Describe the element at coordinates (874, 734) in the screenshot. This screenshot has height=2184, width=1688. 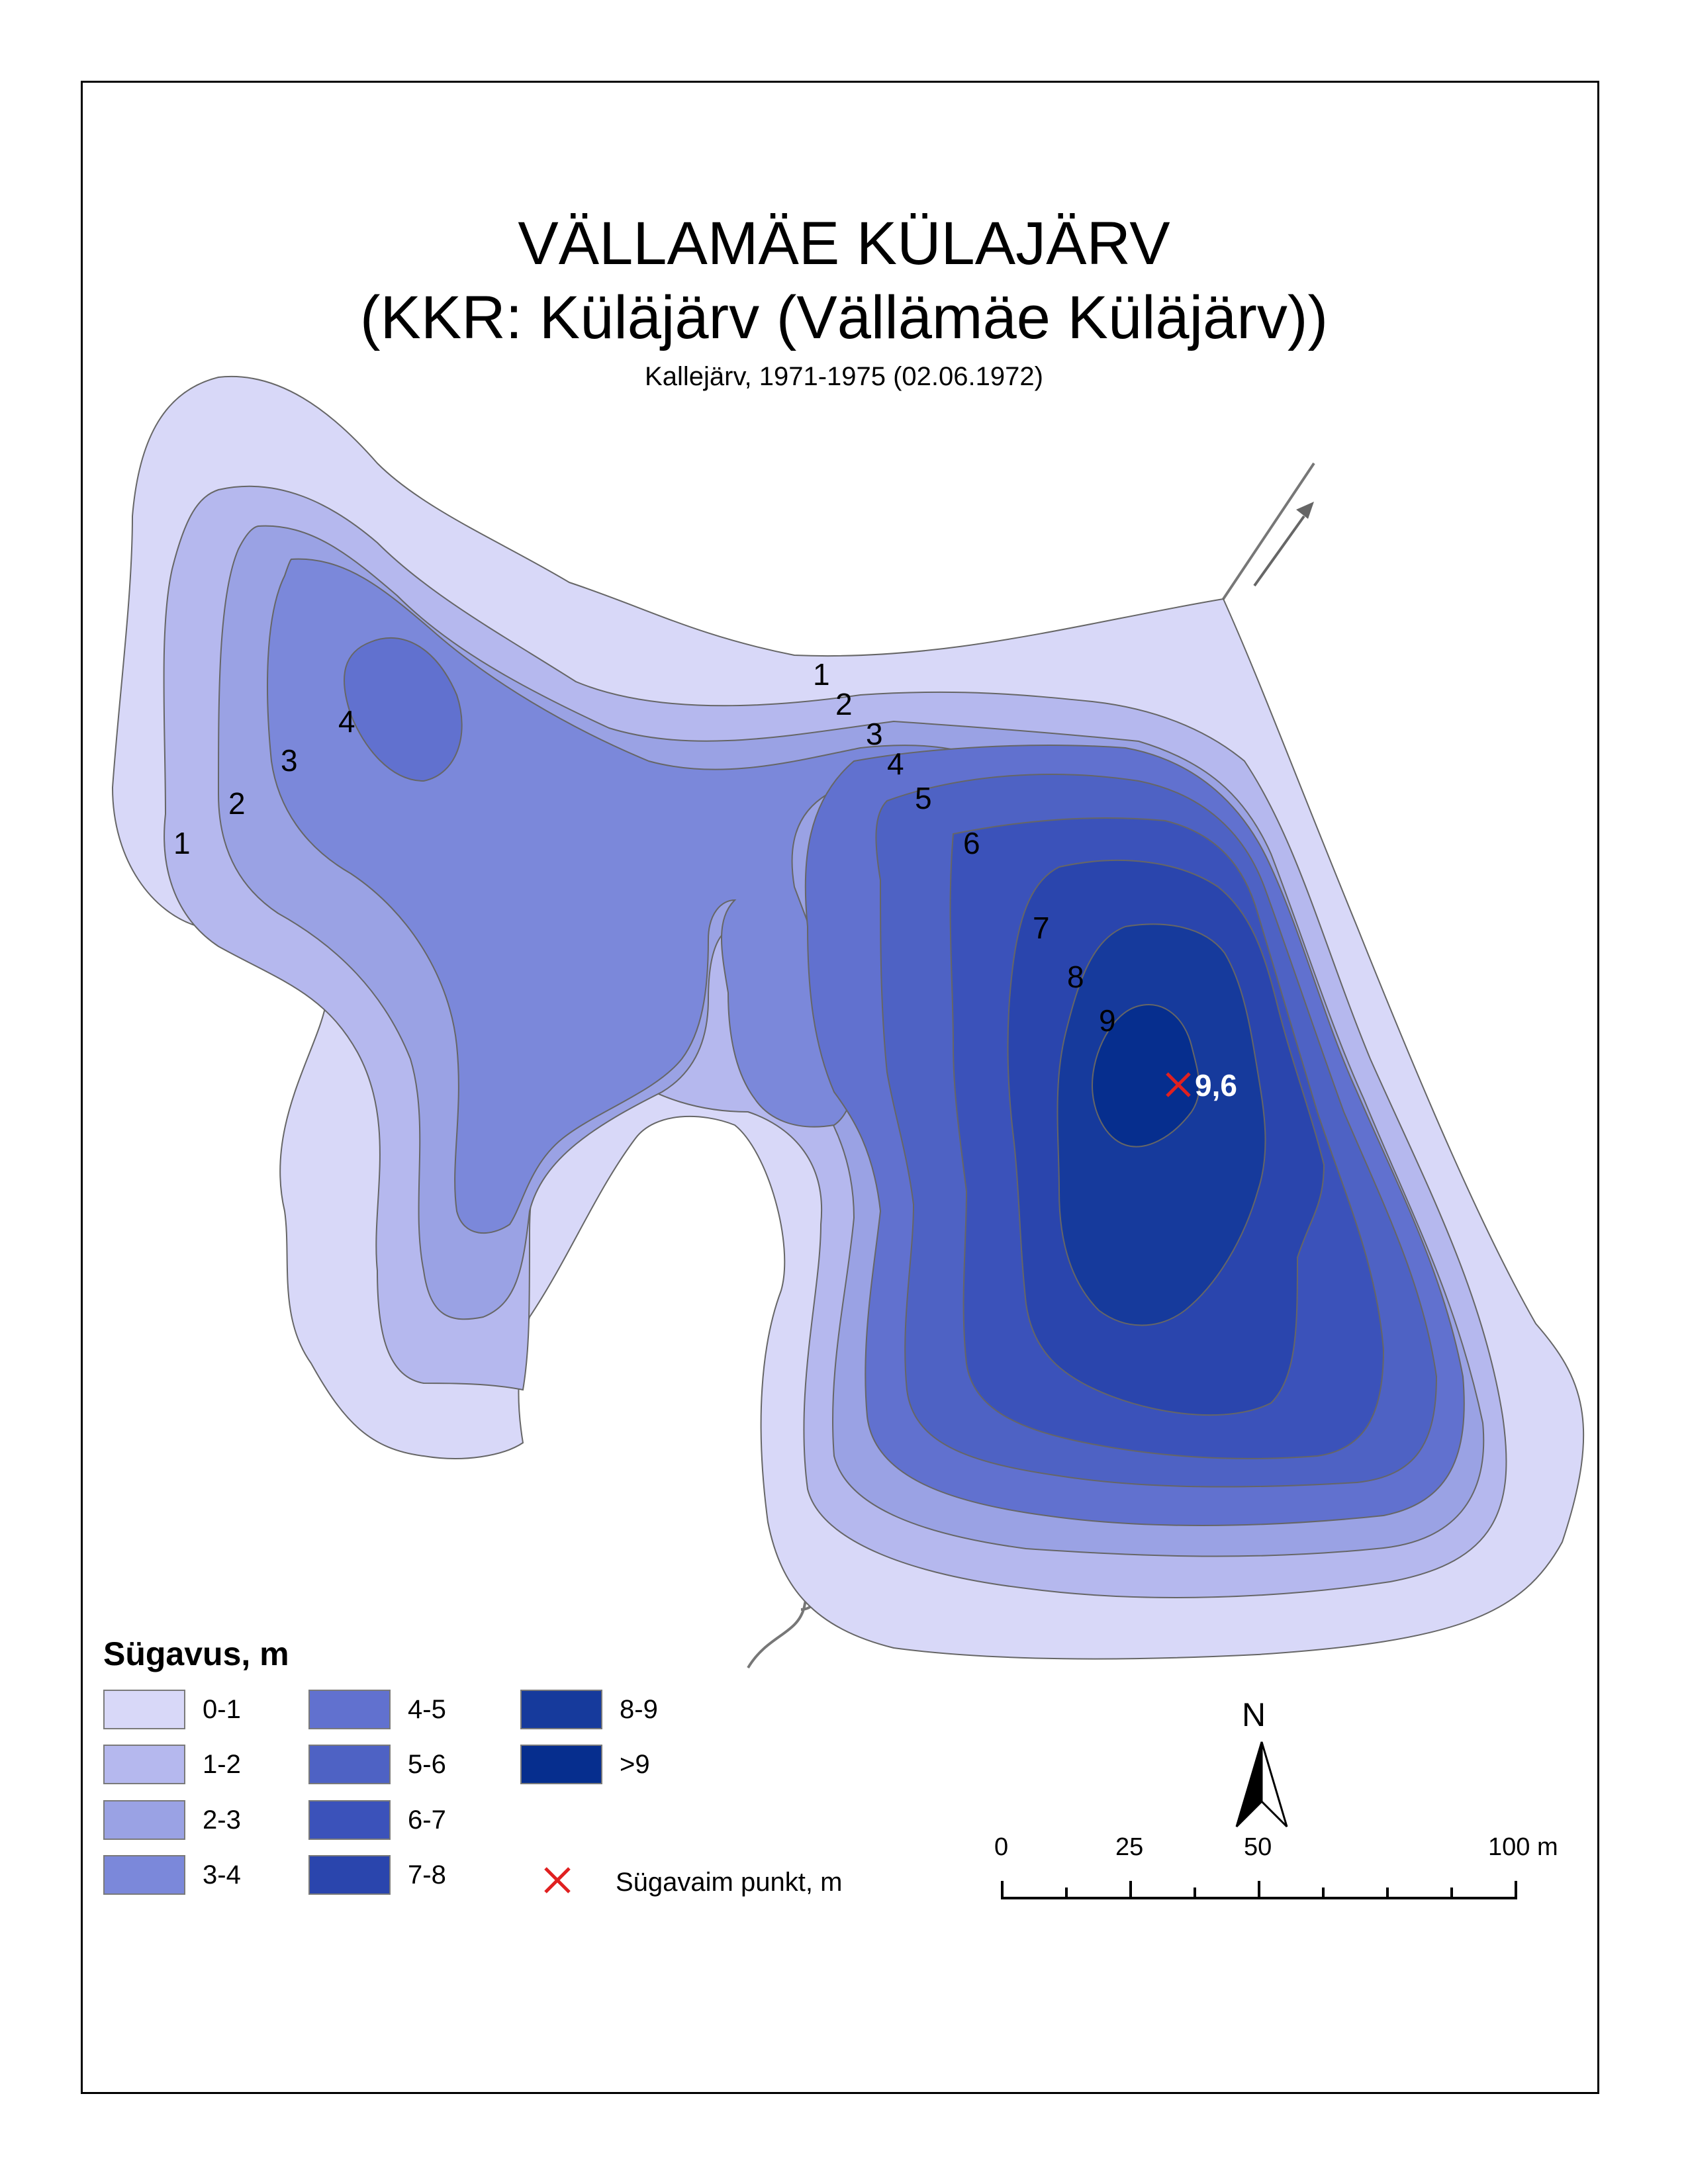
I see `contour-label-3-east: 3` at that location.